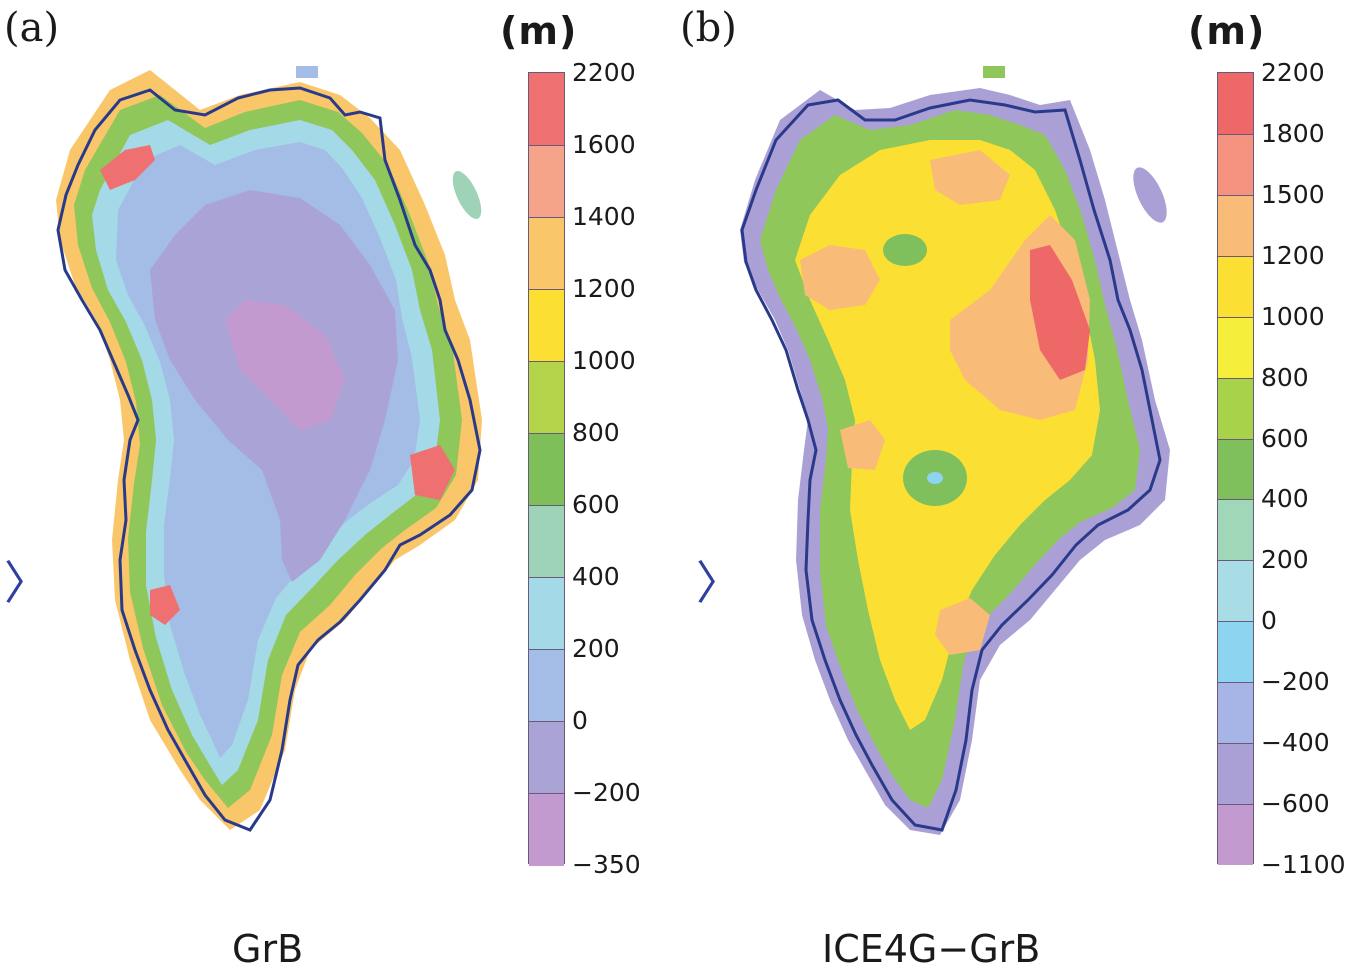  Describe the element at coordinates (1060, 312) in the screenshot. I see `peak-red` at that location.